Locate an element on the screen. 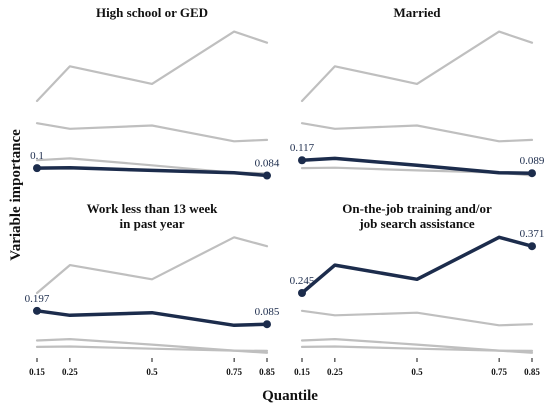  start-value-label: 0.197 is located at coordinates (37, 299).